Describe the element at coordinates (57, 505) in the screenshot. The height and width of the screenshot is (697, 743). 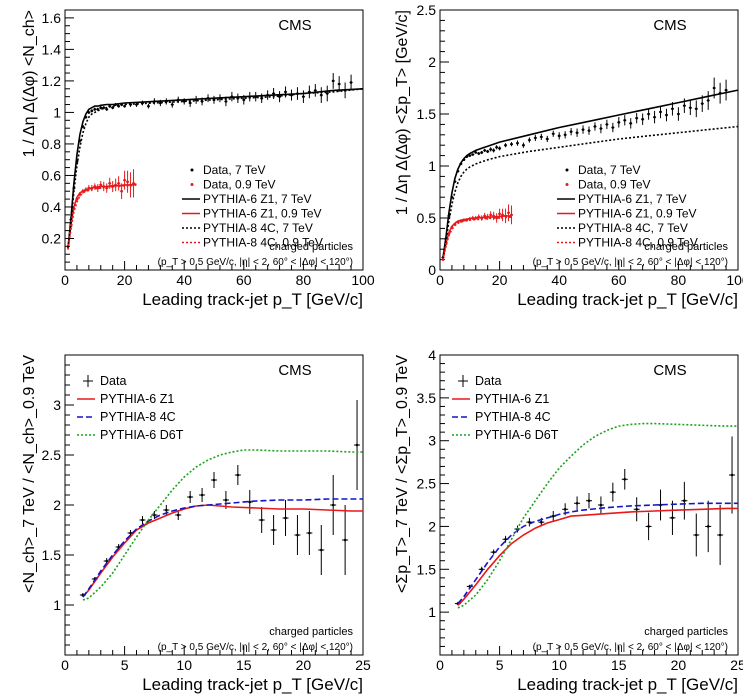
I see `y-tick-label: 2` at that location.